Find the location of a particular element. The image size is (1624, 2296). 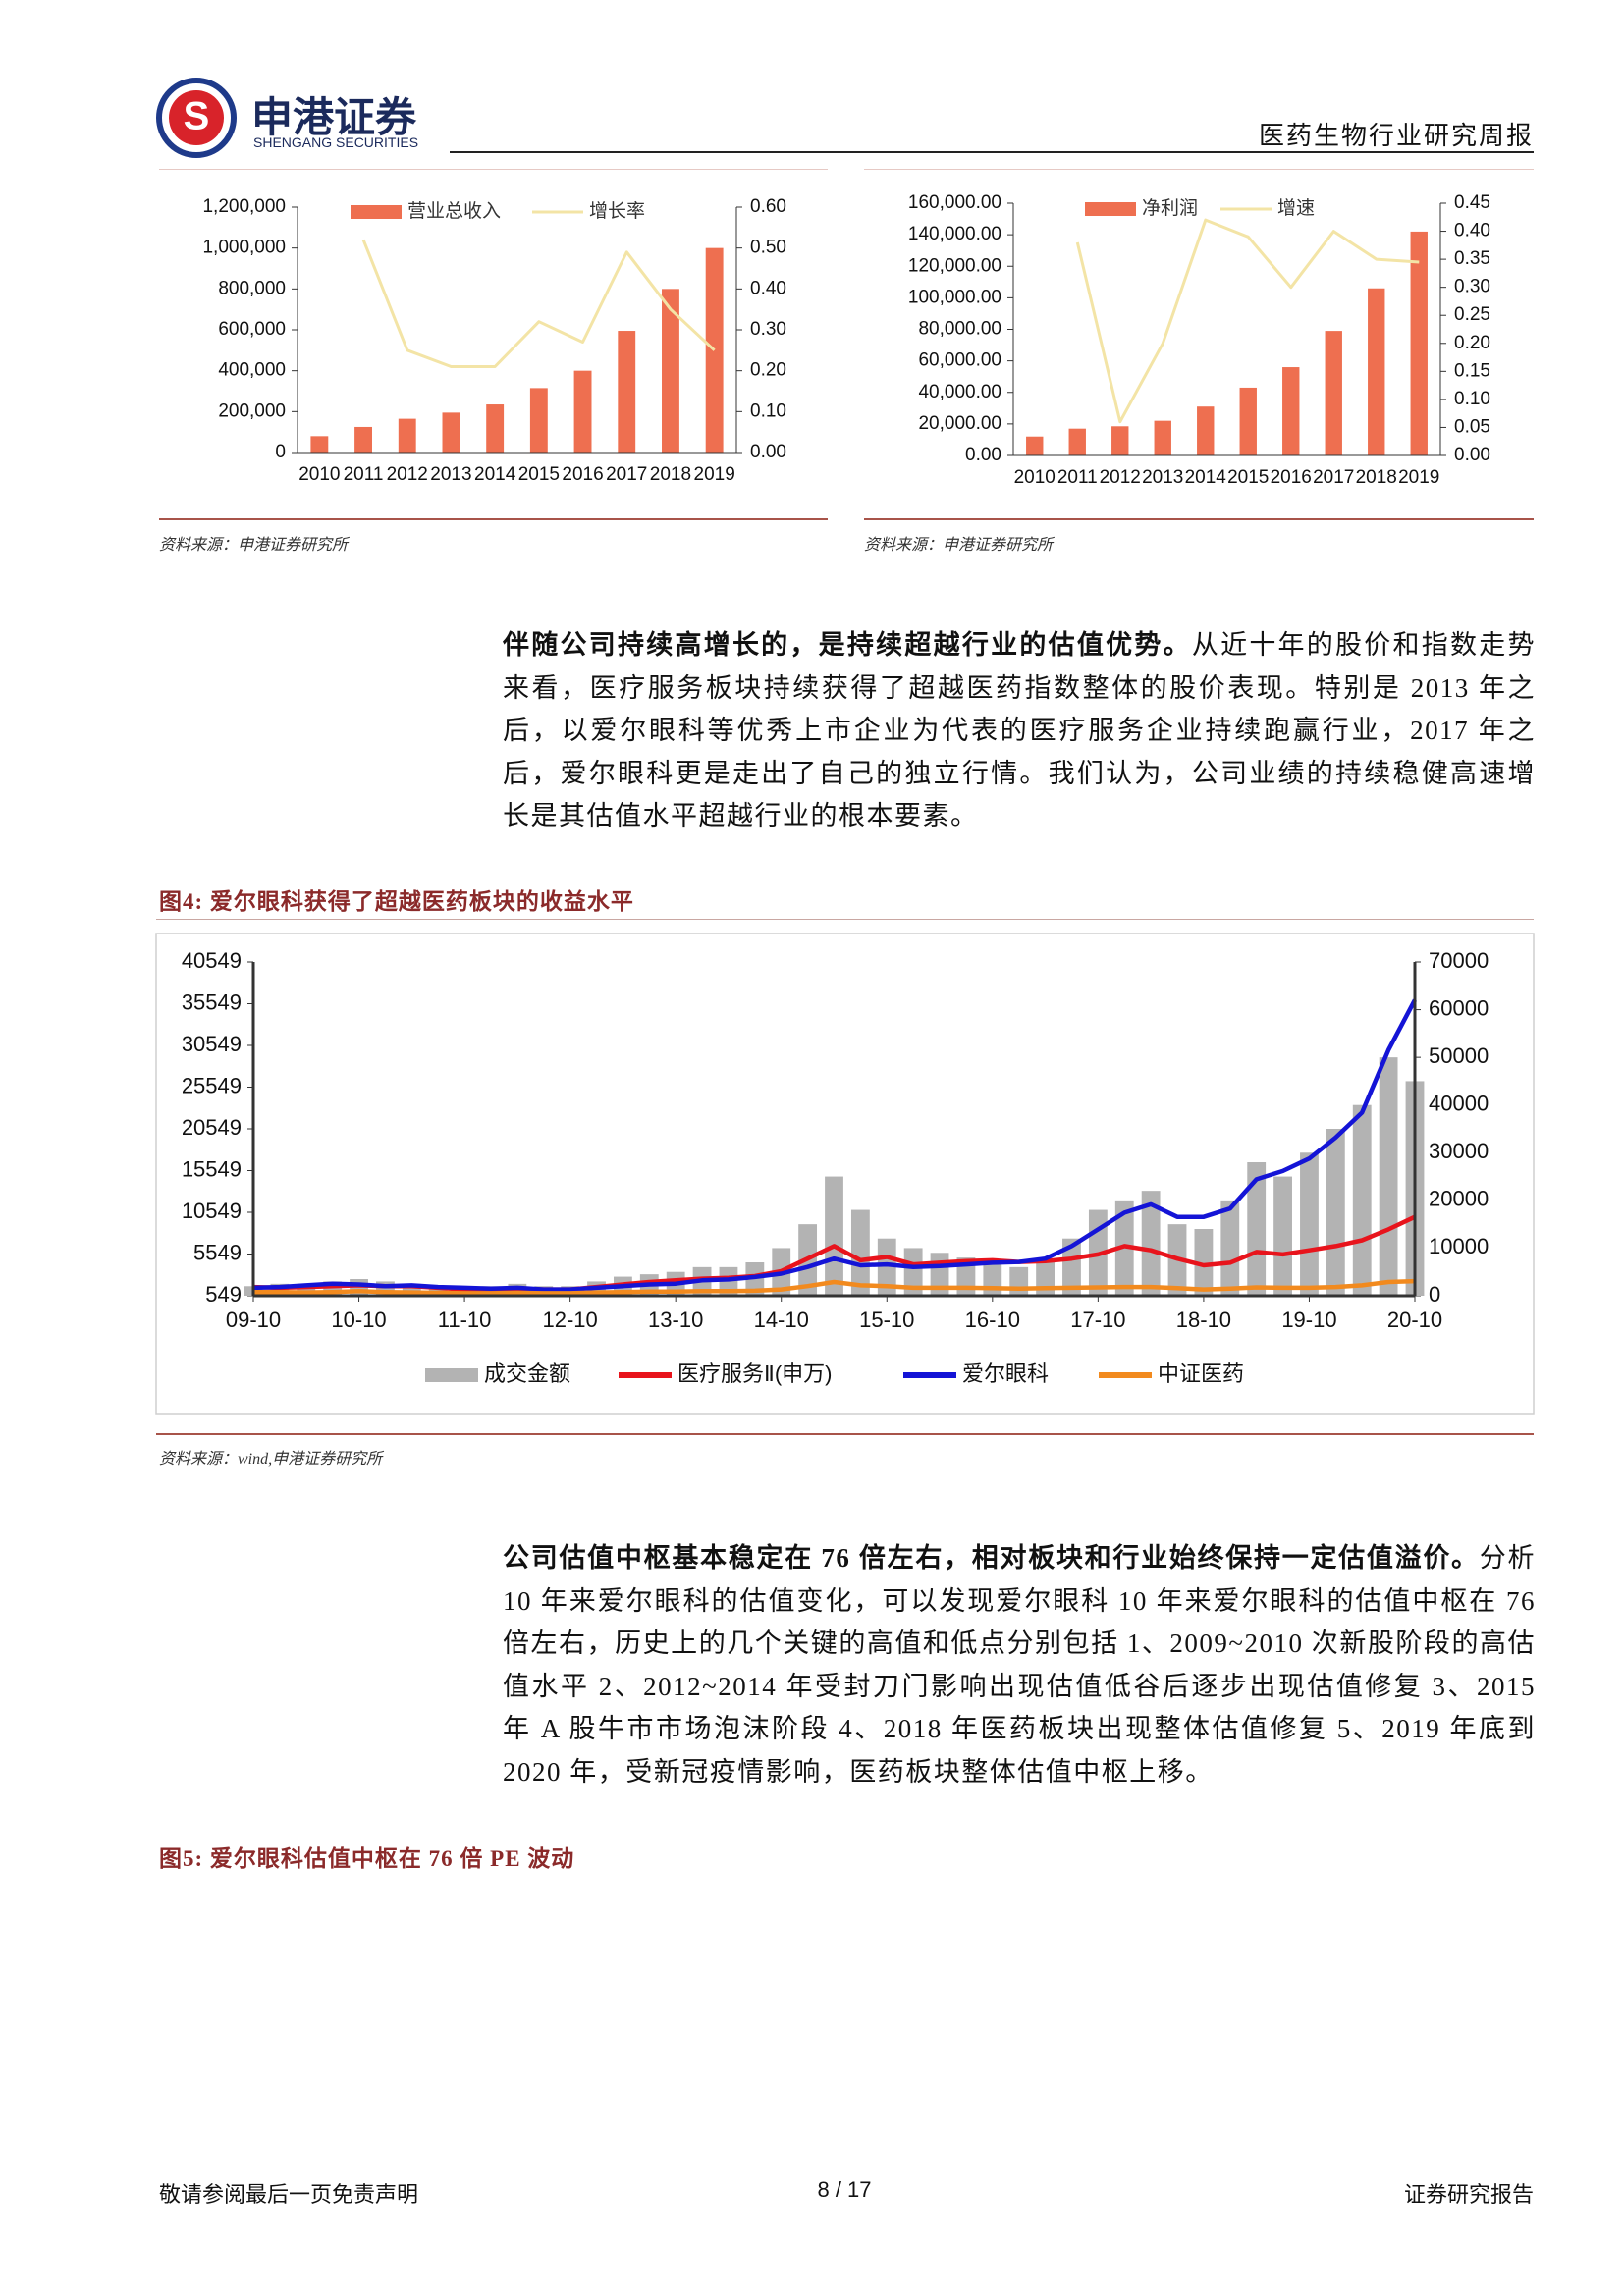

figure-rule is located at coordinates (845, 919).